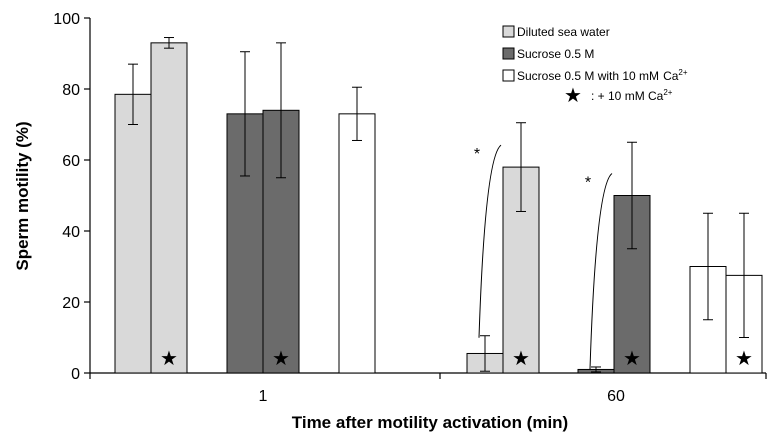 The height and width of the screenshot is (436, 782). What do you see at coordinates (430, 422) in the screenshot?
I see `x-axis-title: Time after motility activation (min)` at bounding box center [430, 422].